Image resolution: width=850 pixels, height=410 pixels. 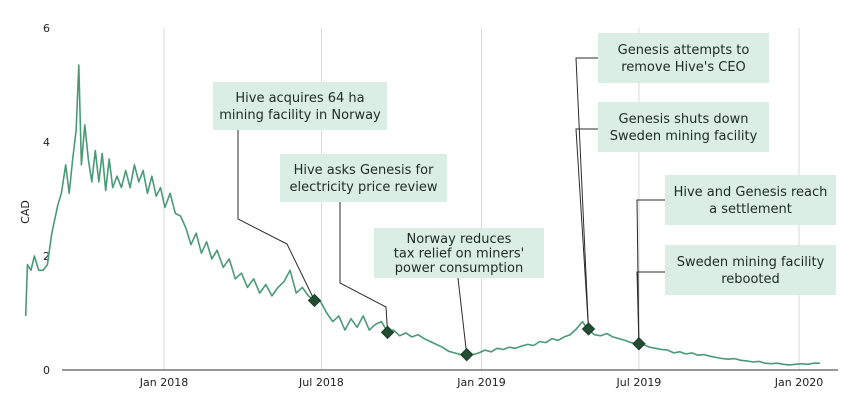 What do you see at coordinates (476, 327) in the screenshot?
I see `event-markers` at bounding box center [476, 327].